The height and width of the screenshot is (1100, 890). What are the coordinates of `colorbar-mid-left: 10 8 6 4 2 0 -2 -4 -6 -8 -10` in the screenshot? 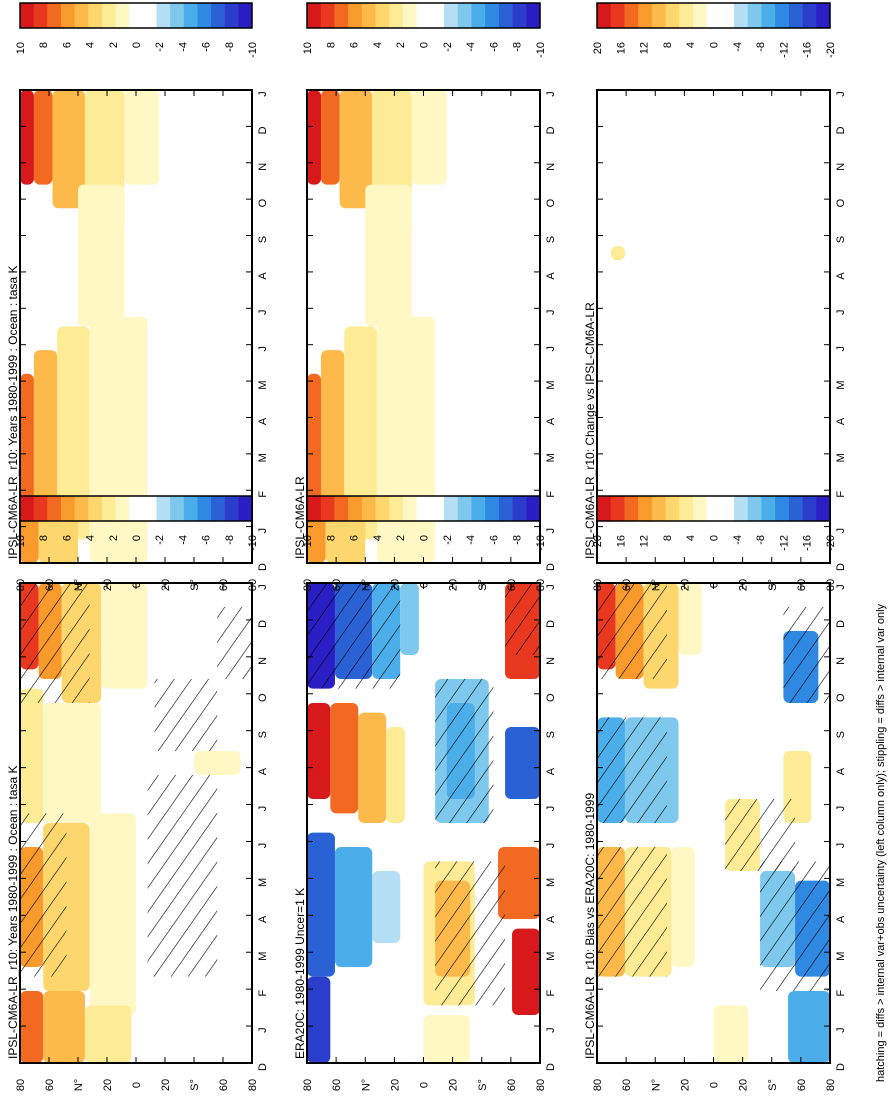 It's located at (424, 523).